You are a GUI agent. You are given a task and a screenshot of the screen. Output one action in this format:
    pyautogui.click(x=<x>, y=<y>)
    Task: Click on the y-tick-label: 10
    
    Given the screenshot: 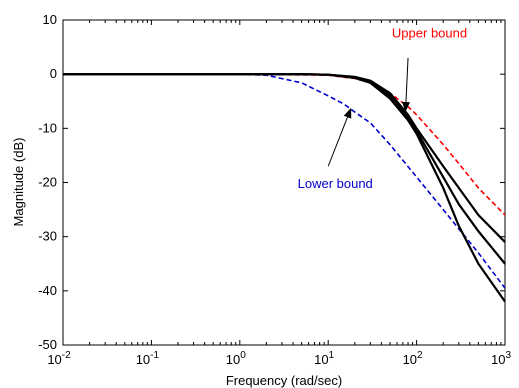 What is the action you would take?
    pyautogui.click(x=50, y=19)
    